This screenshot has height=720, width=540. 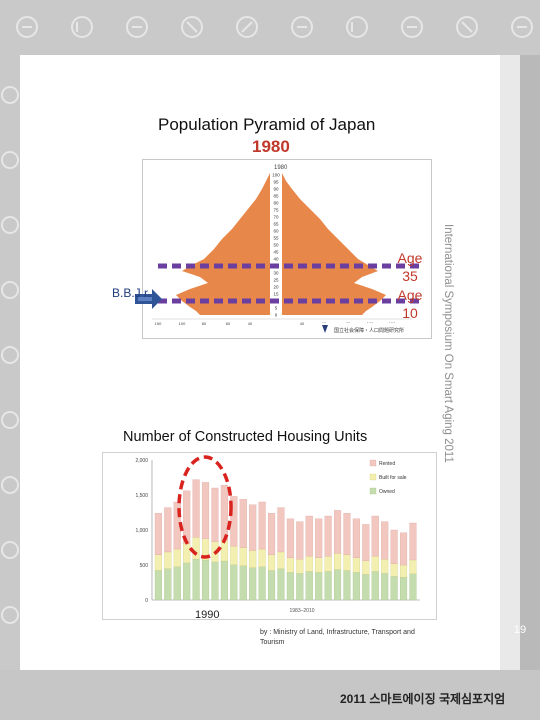 I want to click on age-tick-label: 55, so click(x=276, y=238).